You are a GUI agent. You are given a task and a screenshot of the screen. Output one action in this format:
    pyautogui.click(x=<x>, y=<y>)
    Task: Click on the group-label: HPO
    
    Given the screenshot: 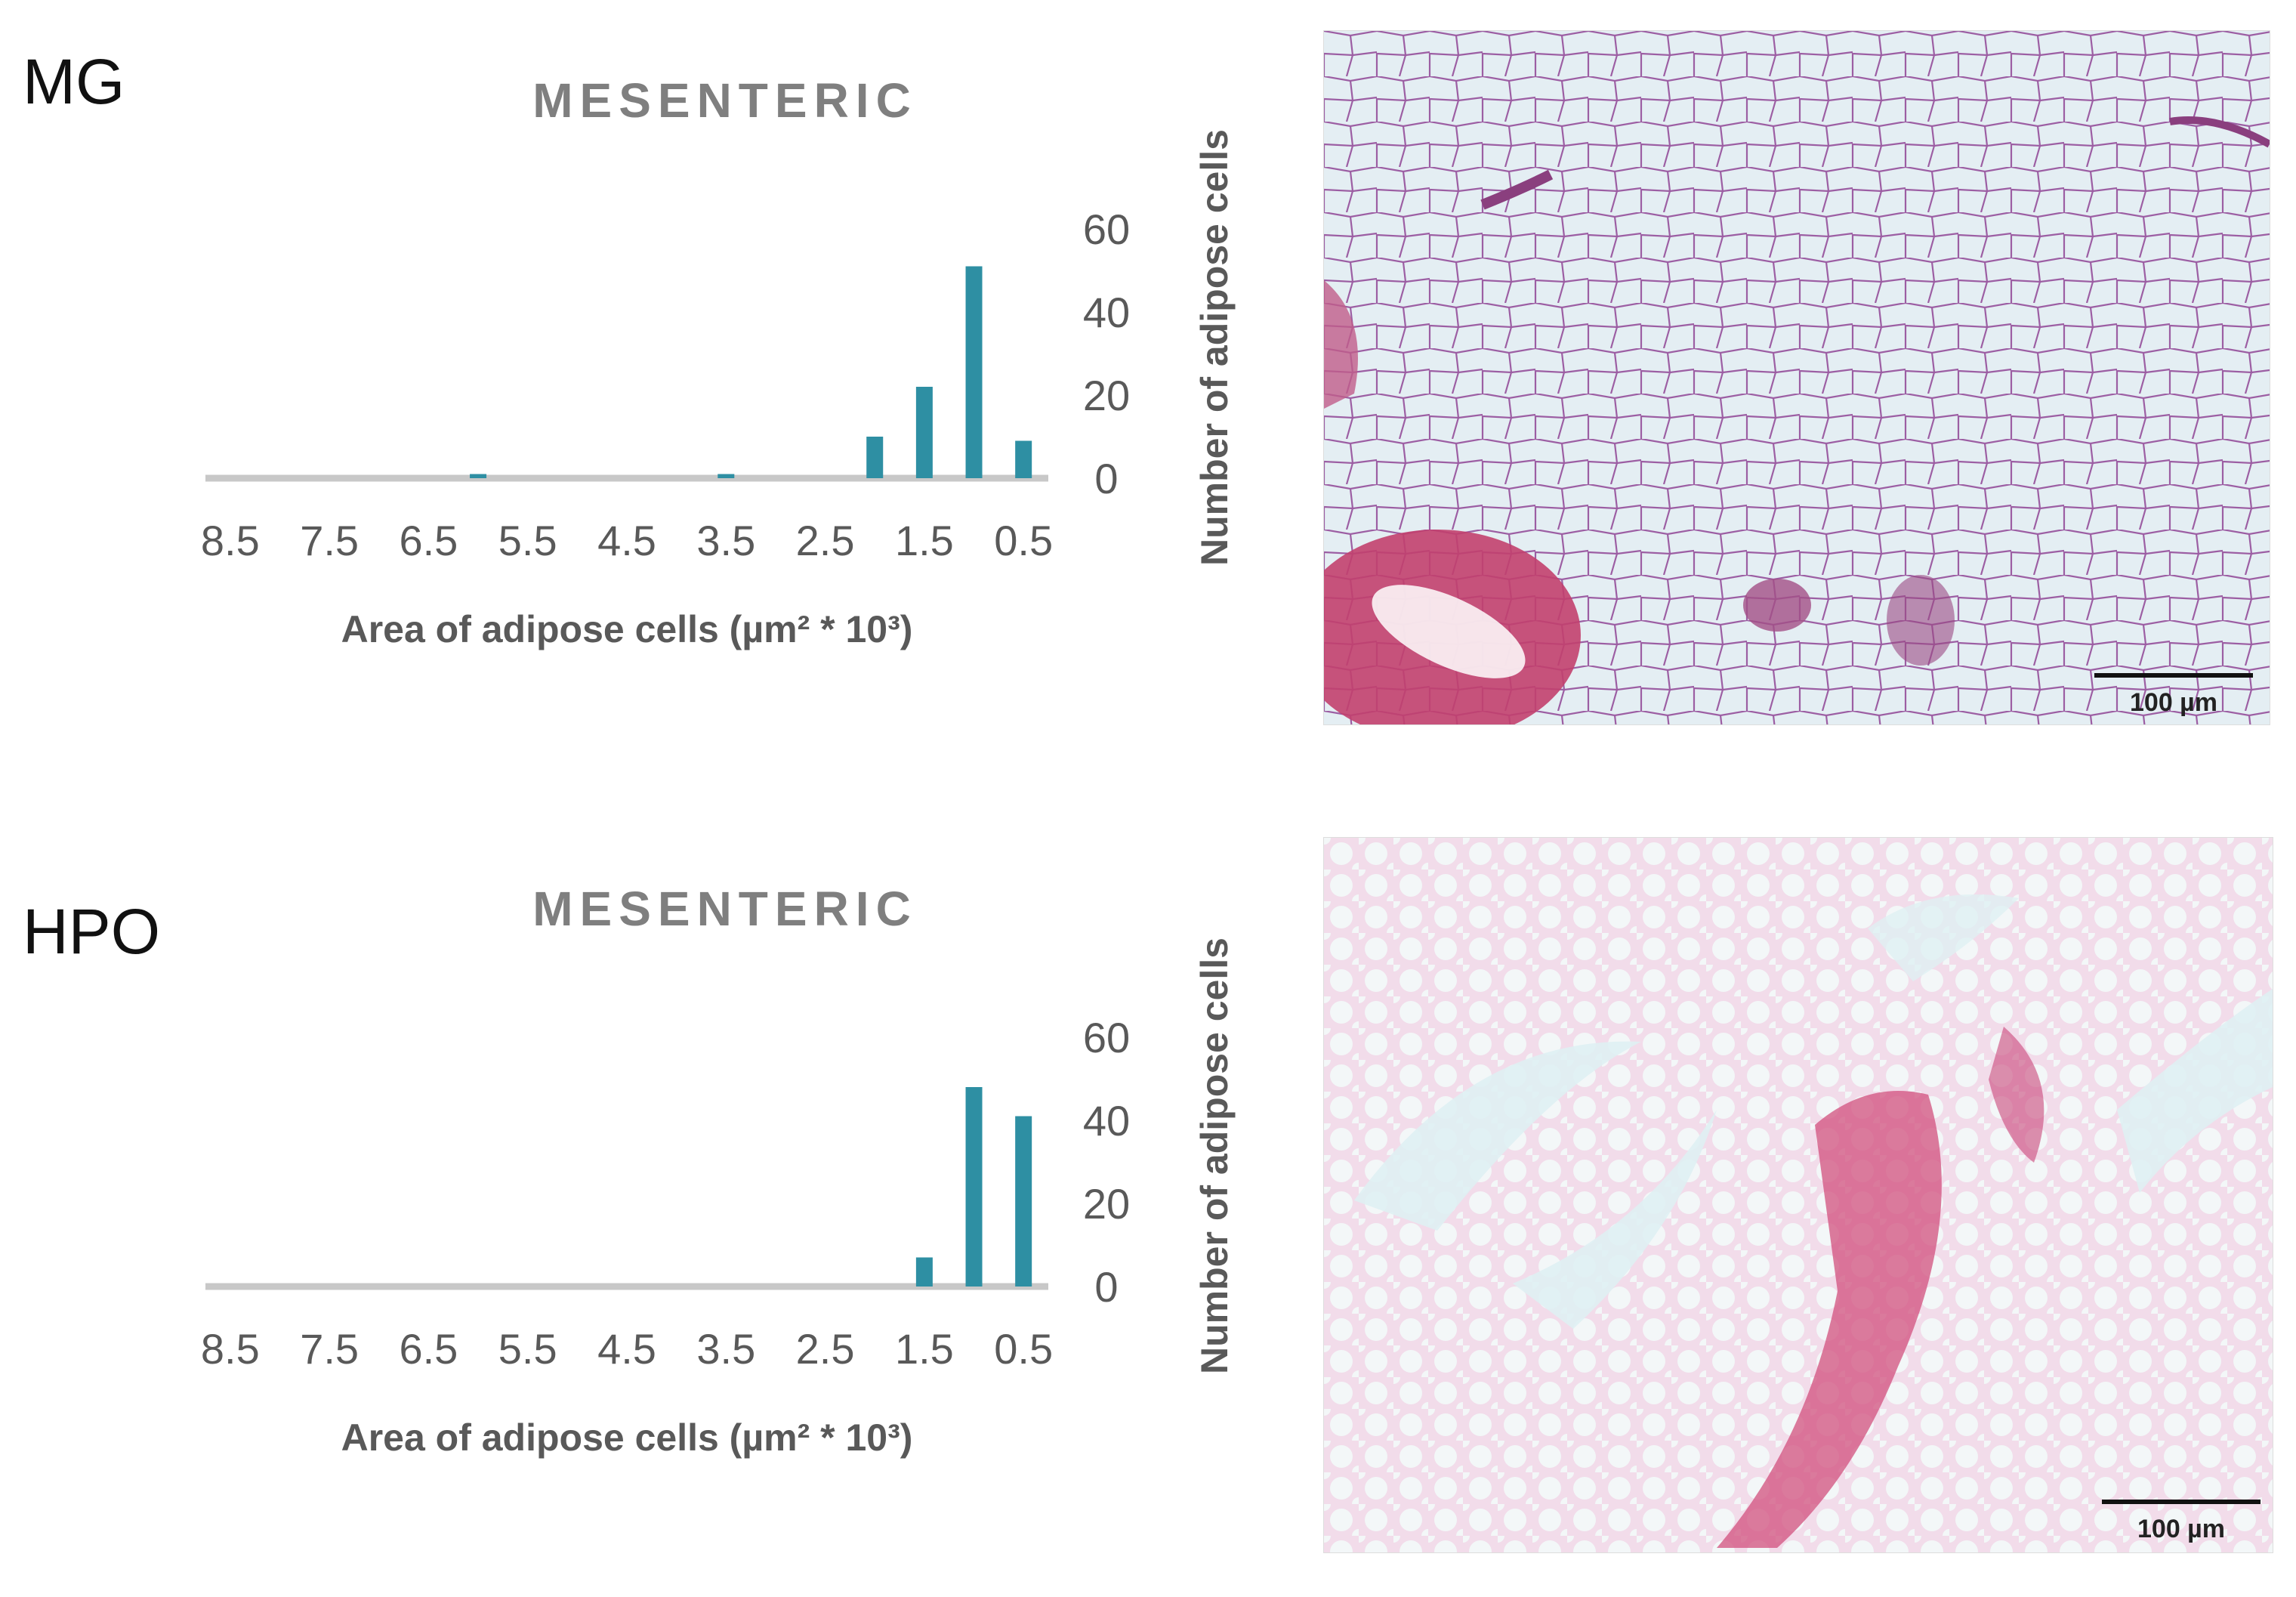 What is the action you would take?
    pyautogui.click(x=92, y=931)
    